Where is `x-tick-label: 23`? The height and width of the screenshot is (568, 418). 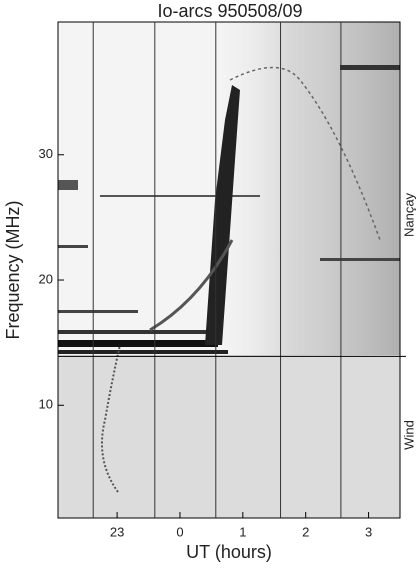 x-tick-label: 23 is located at coordinates (117, 531).